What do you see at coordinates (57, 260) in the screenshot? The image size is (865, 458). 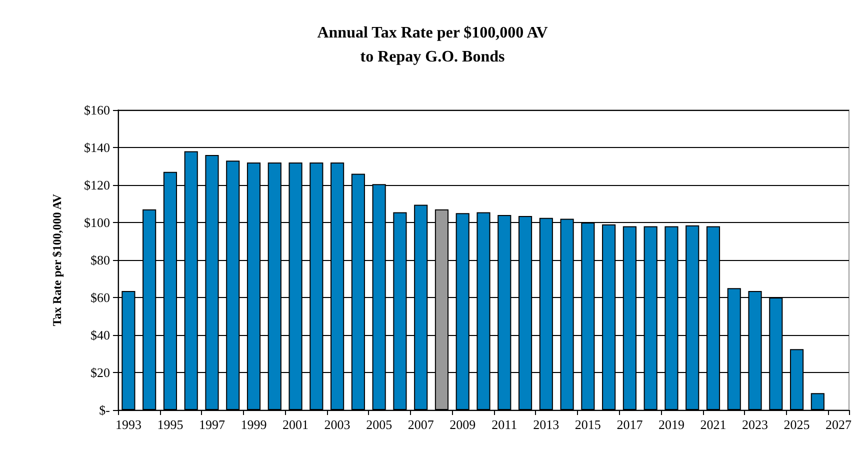 I see `y-axis-title: Tax Rate per $100,000 AV` at bounding box center [57, 260].